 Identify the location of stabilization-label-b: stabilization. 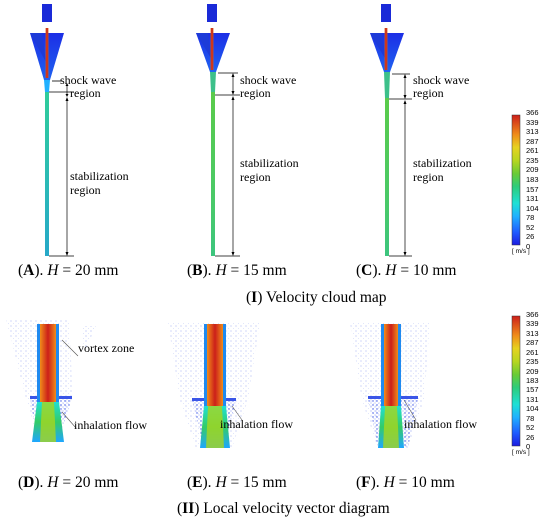
(269, 163).